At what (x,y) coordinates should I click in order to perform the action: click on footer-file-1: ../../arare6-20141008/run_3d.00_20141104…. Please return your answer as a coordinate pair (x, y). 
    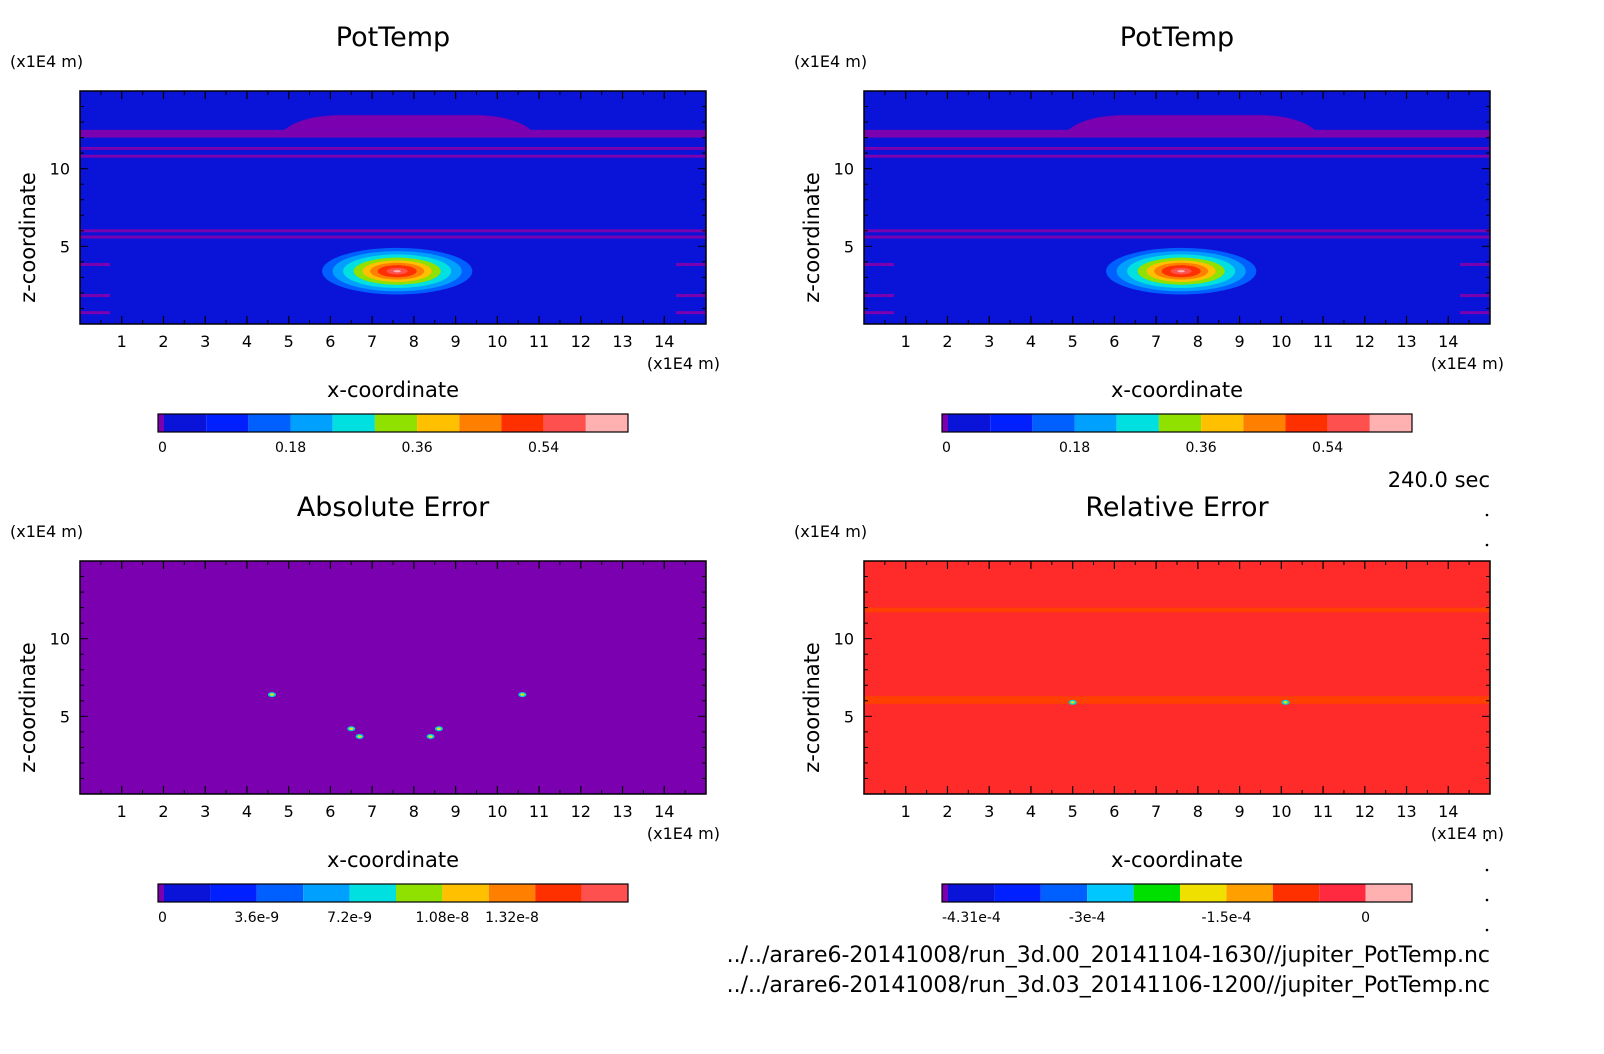
    Looking at the image, I should click on (1108, 955).